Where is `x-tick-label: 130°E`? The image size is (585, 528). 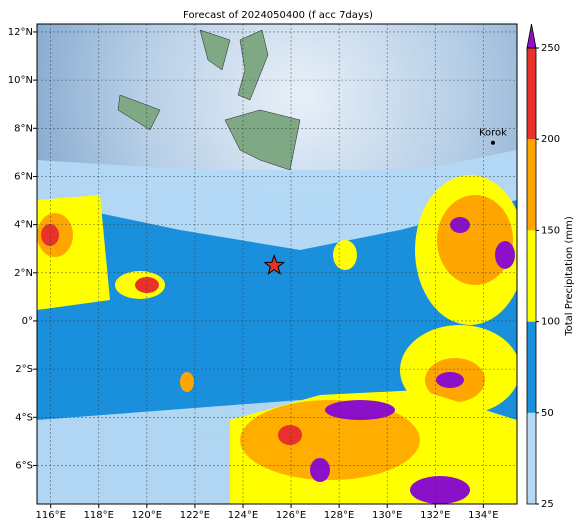
x-tick-label: 130°E is located at coordinates (387, 515).